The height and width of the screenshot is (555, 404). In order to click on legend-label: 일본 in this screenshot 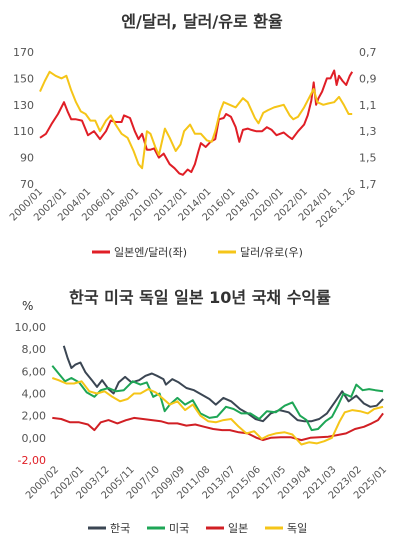, I will do `click(238, 528)`.